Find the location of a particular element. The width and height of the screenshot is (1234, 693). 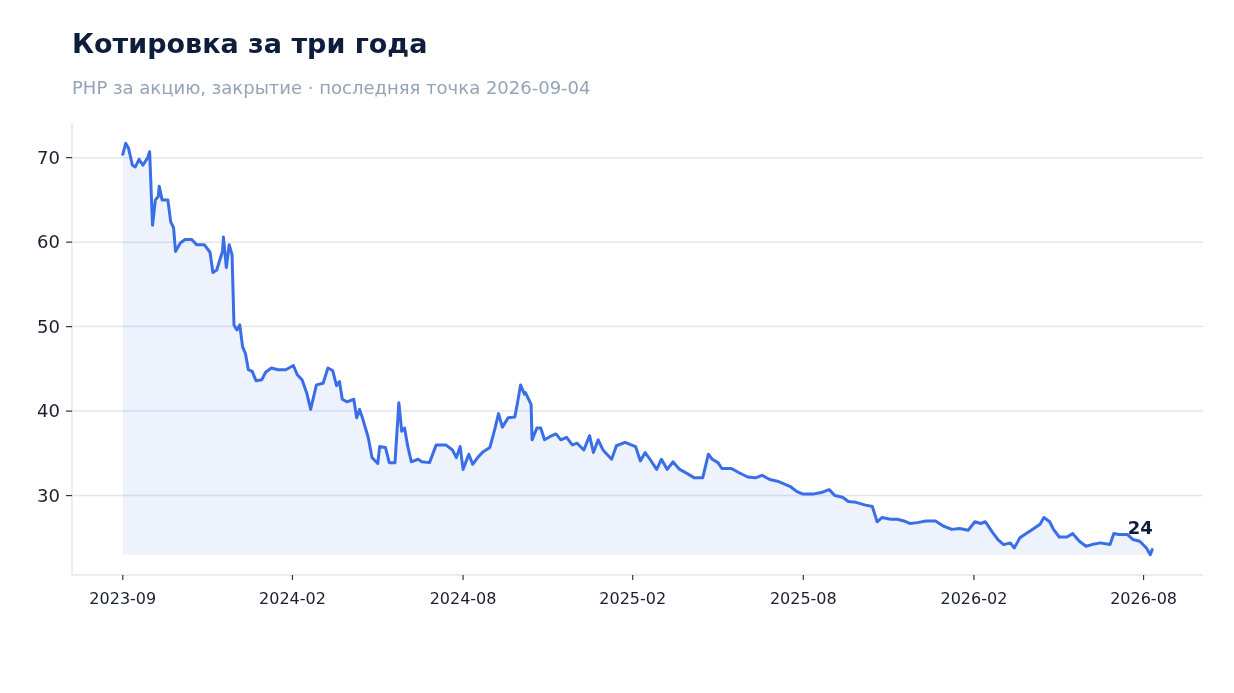

chart-title: Котировка за три года is located at coordinates (250, 43).